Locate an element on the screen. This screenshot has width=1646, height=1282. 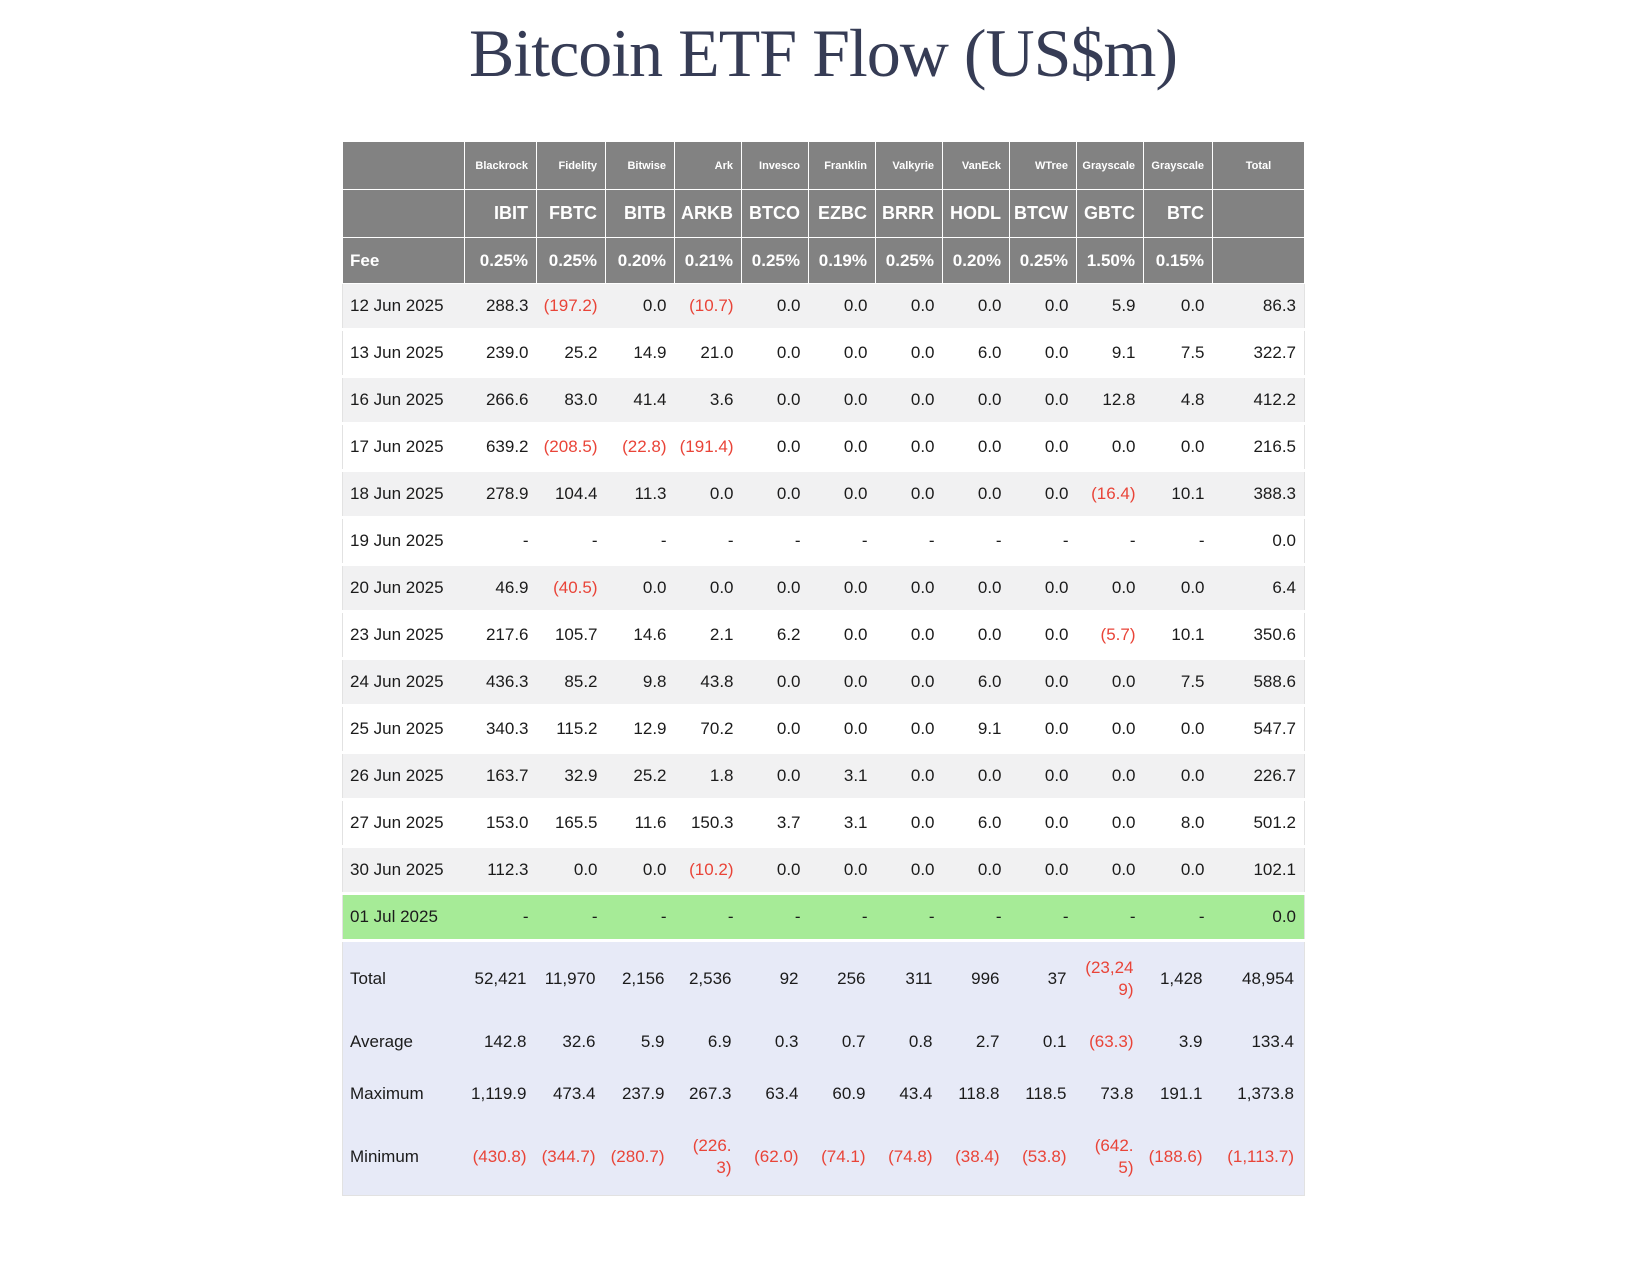
flow-cell: 278.9 is located at coordinates (500, 494).